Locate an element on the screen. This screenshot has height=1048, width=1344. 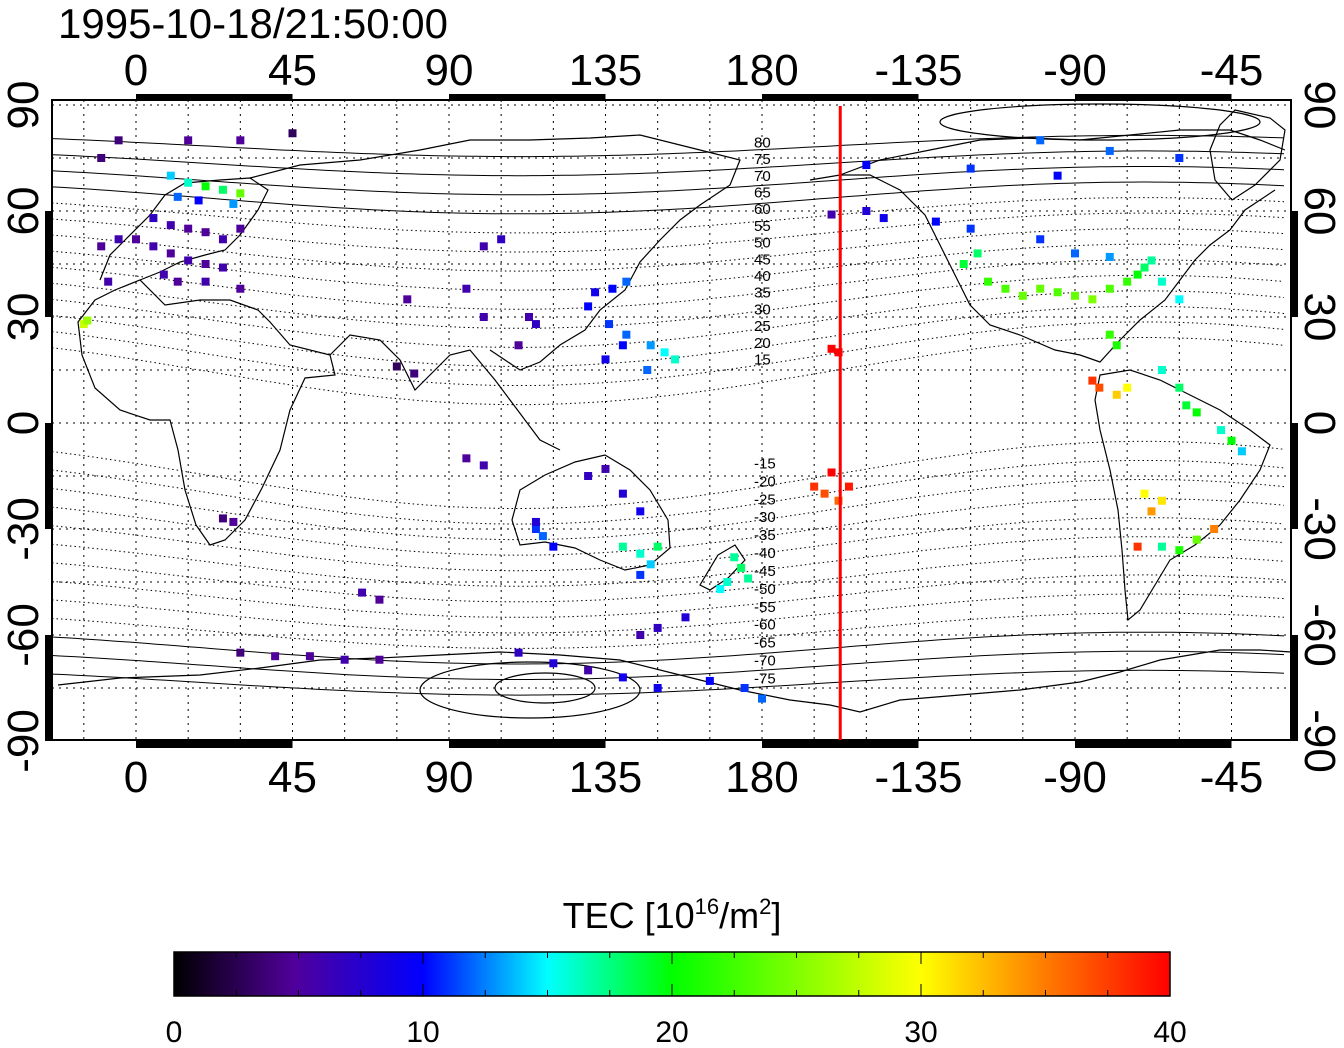
mlat-label: 15 is located at coordinates (762, 360).